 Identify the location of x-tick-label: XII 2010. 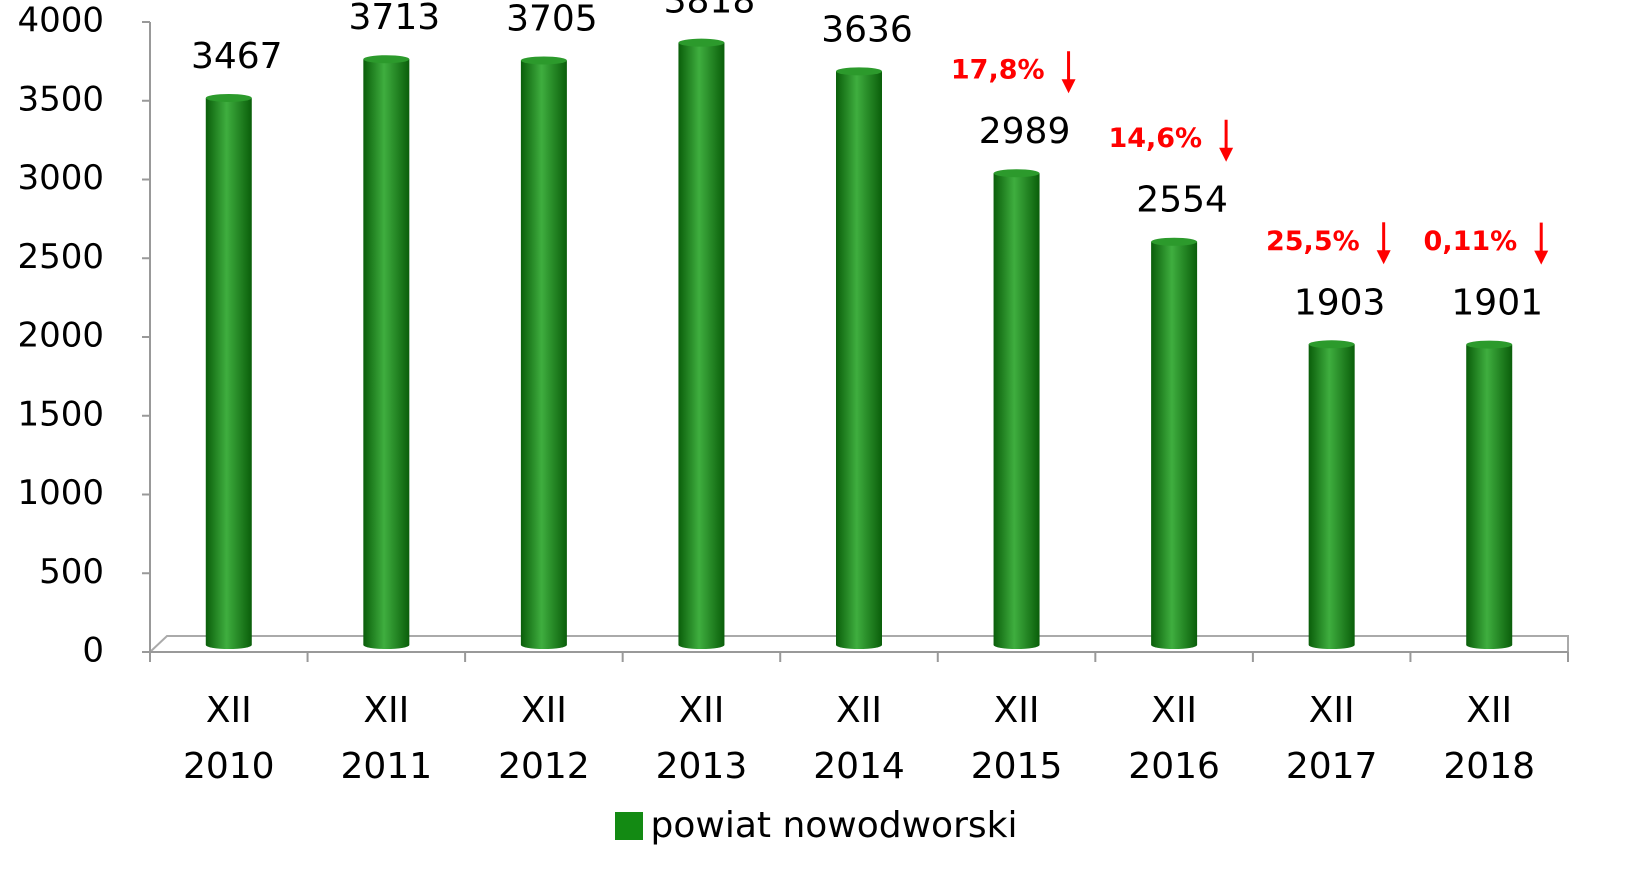
(228, 738).